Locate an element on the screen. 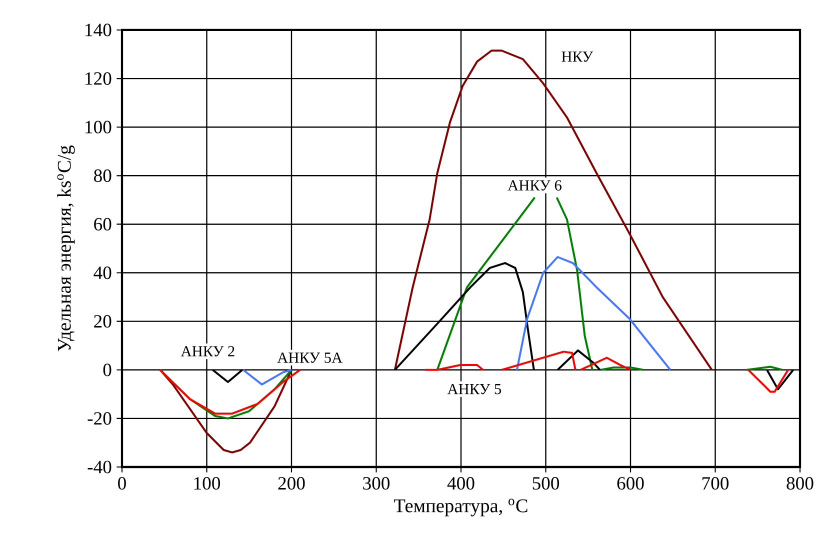 This screenshot has width=823, height=556. annotation: АНКУ 5А is located at coordinates (309, 357).